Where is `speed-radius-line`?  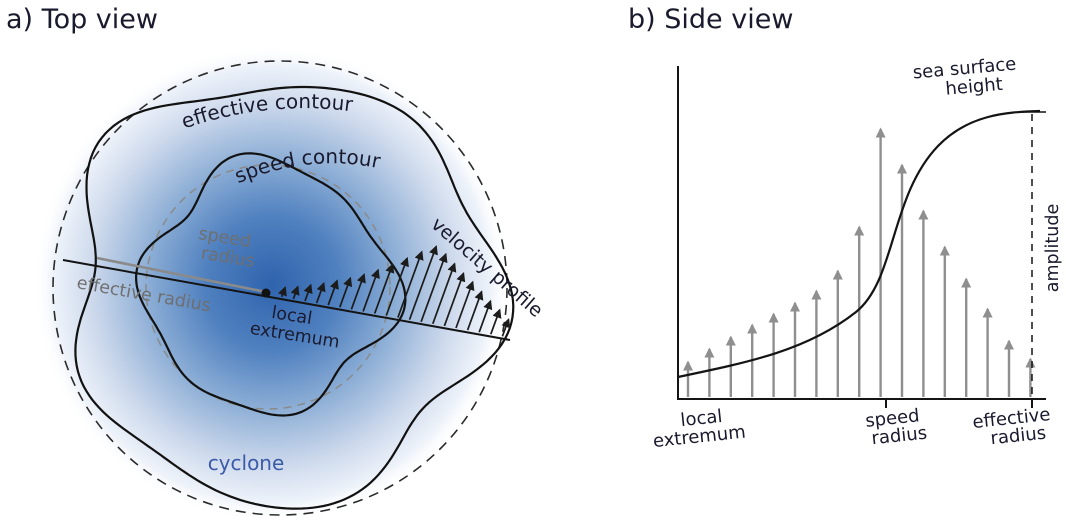
speed-radius-line is located at coordinates (181, 275).